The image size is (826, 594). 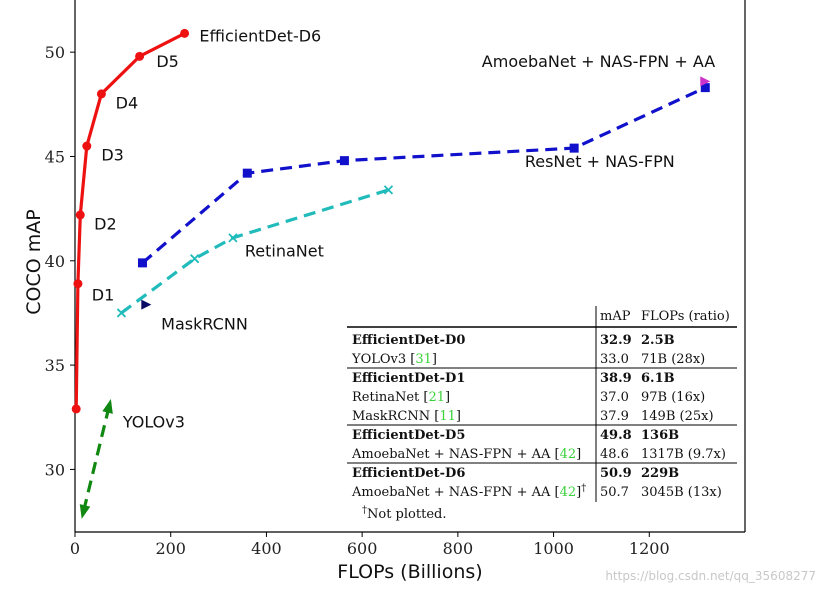 What do you see at coordinates (616, 473) in the screenshot?
I see `table-cell-map: 50.9` at bounding box center [616, 473].